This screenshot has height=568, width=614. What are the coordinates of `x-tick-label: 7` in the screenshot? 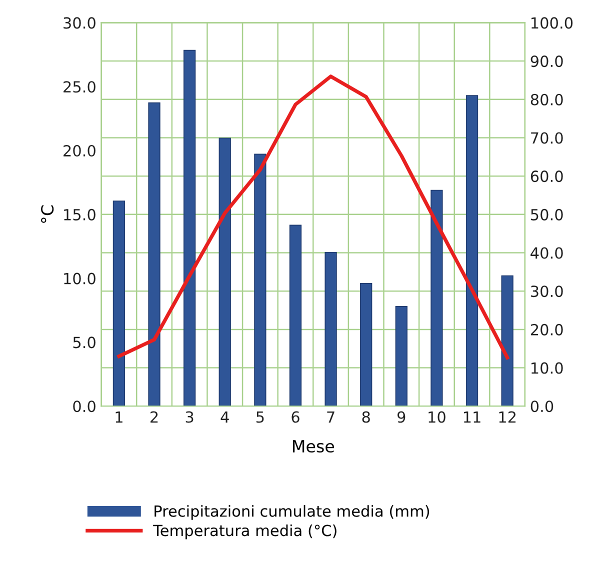 It's located at (330, 417).